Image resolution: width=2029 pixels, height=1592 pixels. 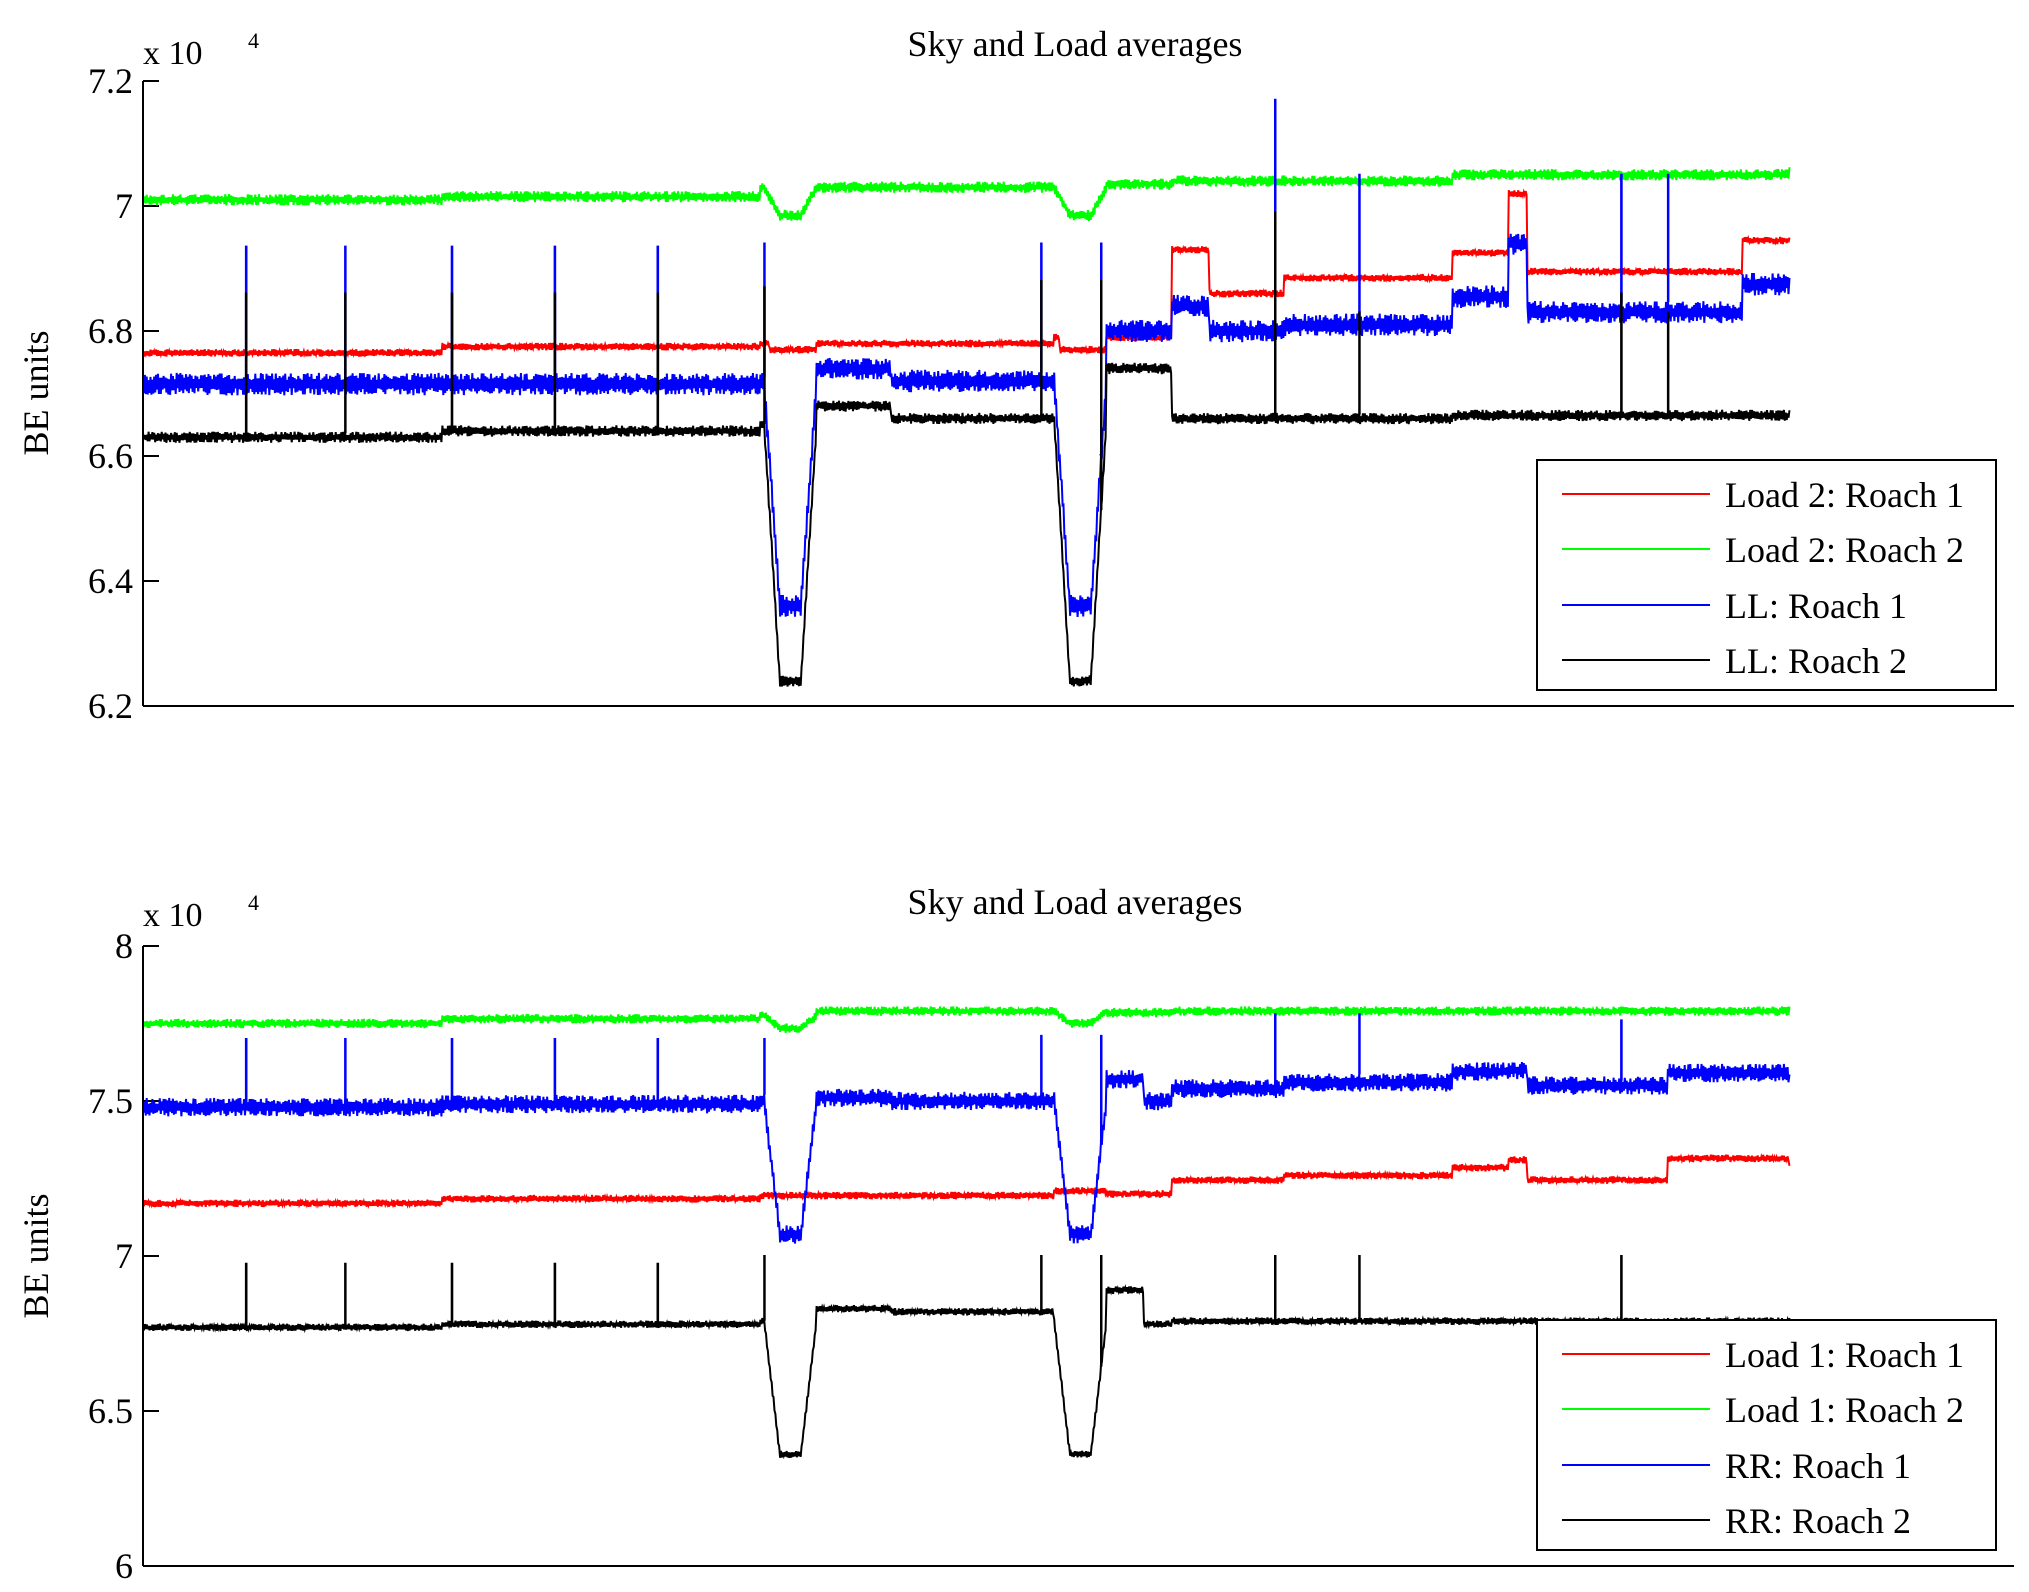 I want to click on y-tick-label: 6.2, so click(x=110, y=706).